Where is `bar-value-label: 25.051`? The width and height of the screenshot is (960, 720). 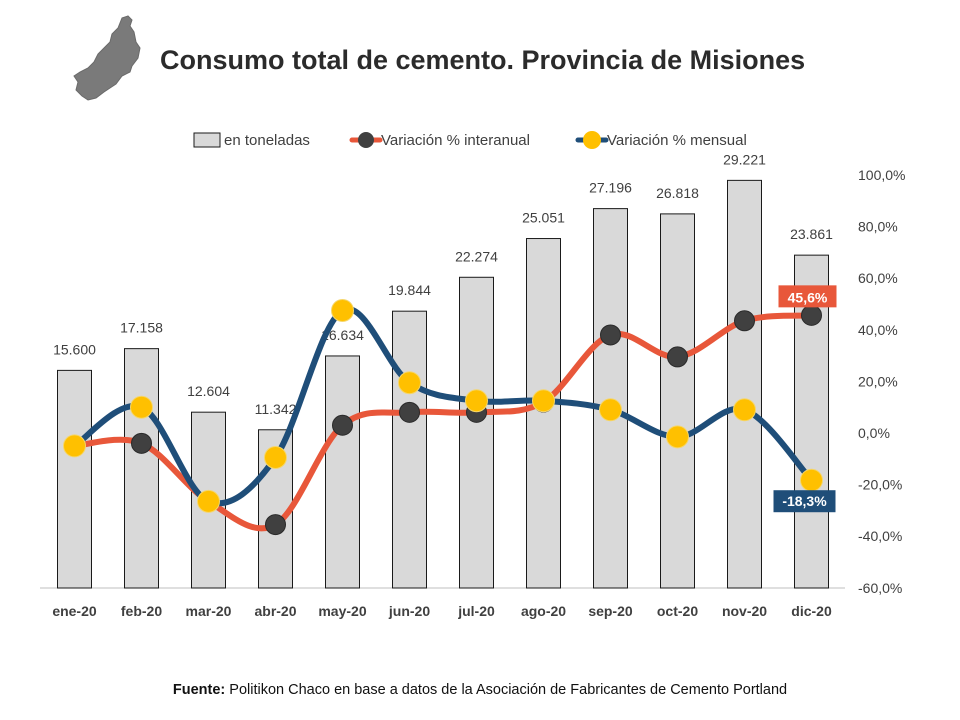 bar-value-label: 25.051 is located at coordinates (543, 218).